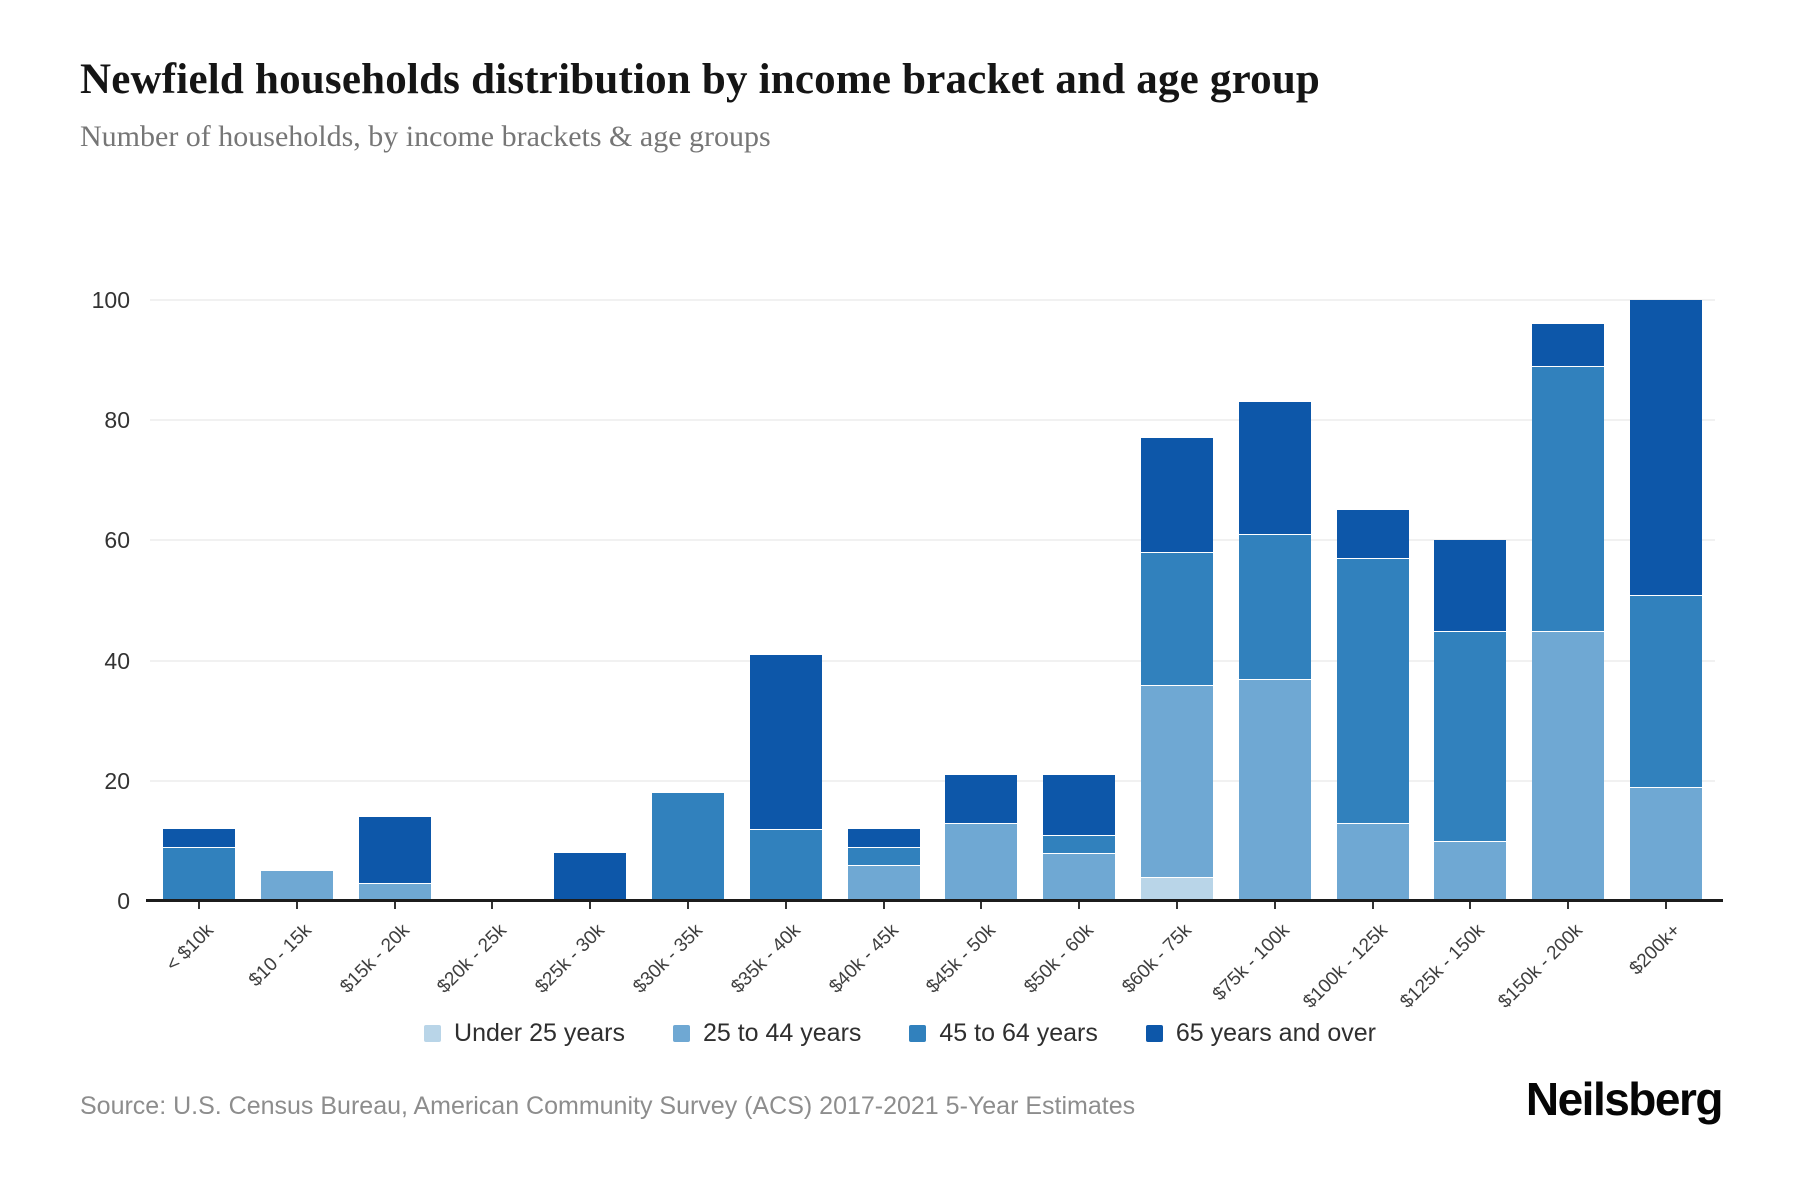 The height and width of the screenshot is (1200, 1800). What do you see at coordinates (1275, 1032) in the screenshot?
I see `legend-label: 65 years and over` at bounding box center [1275, 1032].